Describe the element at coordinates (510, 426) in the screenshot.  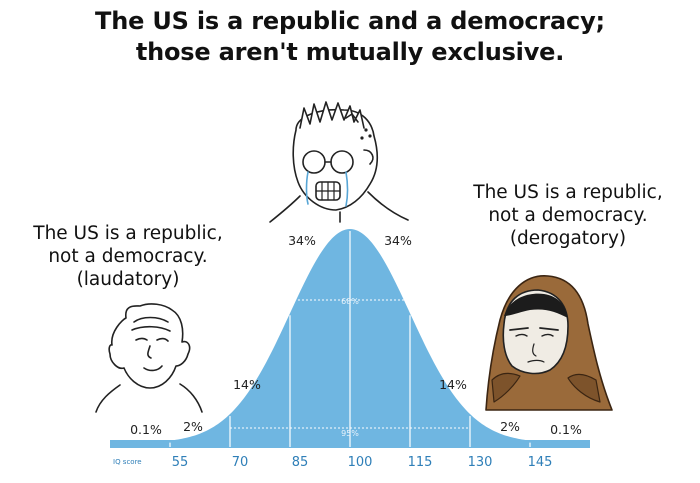
I see `region-label-6: 2%` at that location.